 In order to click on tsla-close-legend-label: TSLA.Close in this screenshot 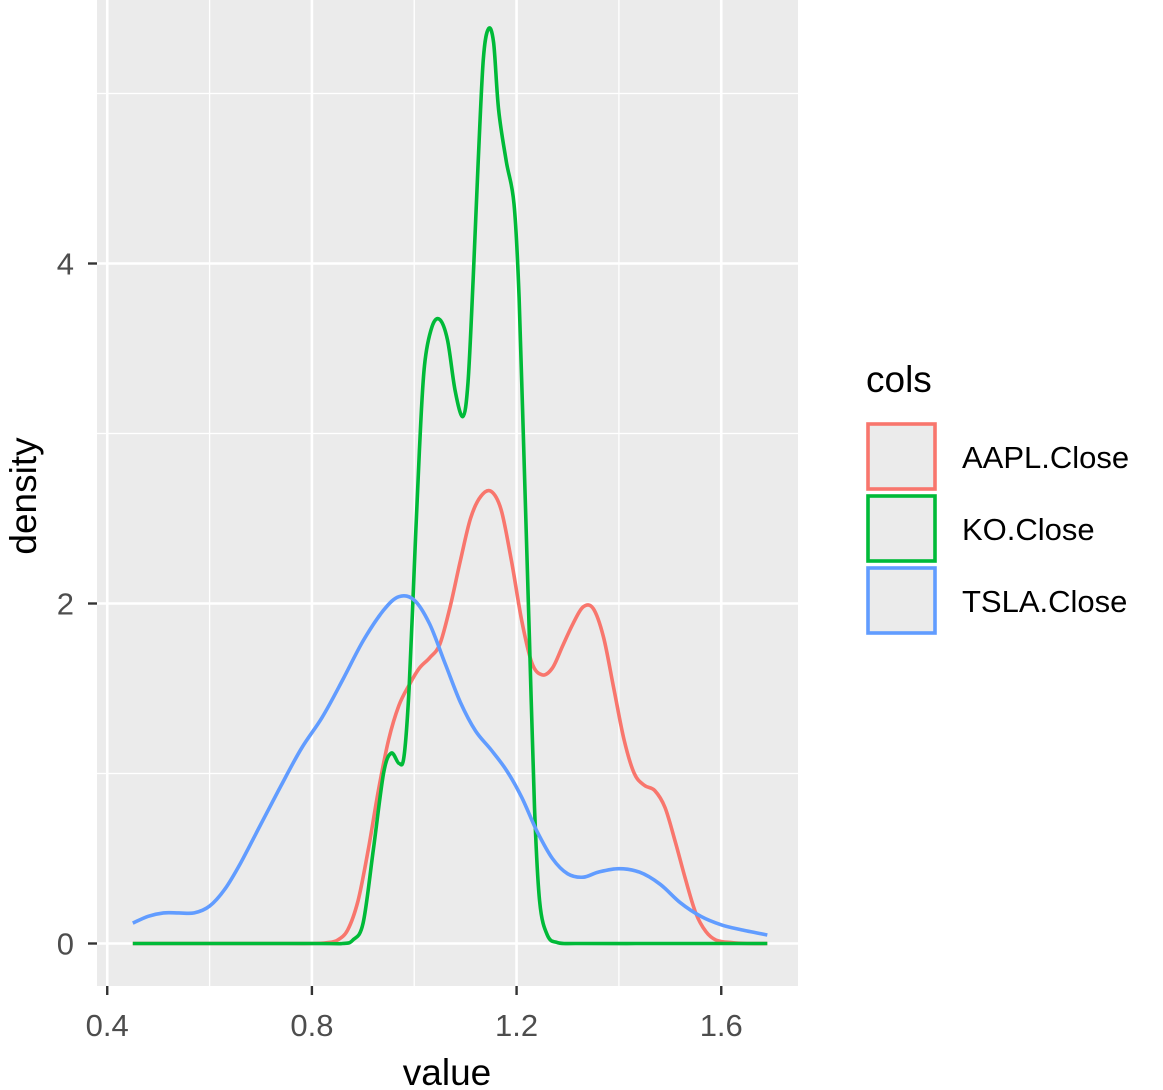, I will do `click(1044, 601)`.